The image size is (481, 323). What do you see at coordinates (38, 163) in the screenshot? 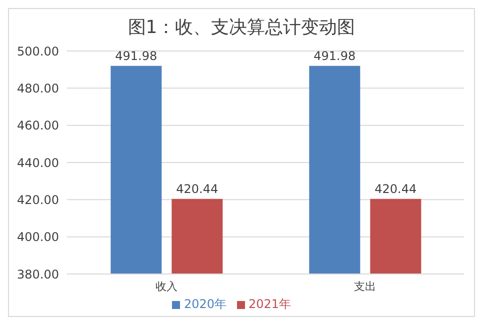
I see `y-tick-label: 440.00` at bounding box center [38, 163].